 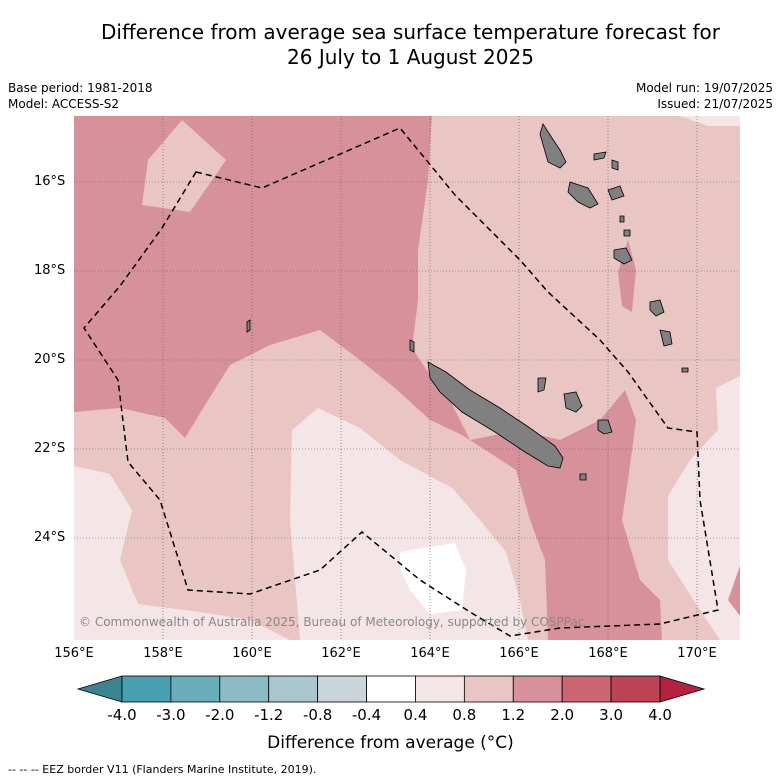 I want to click on vanuatu-malakula, so click(x=583, y=195).